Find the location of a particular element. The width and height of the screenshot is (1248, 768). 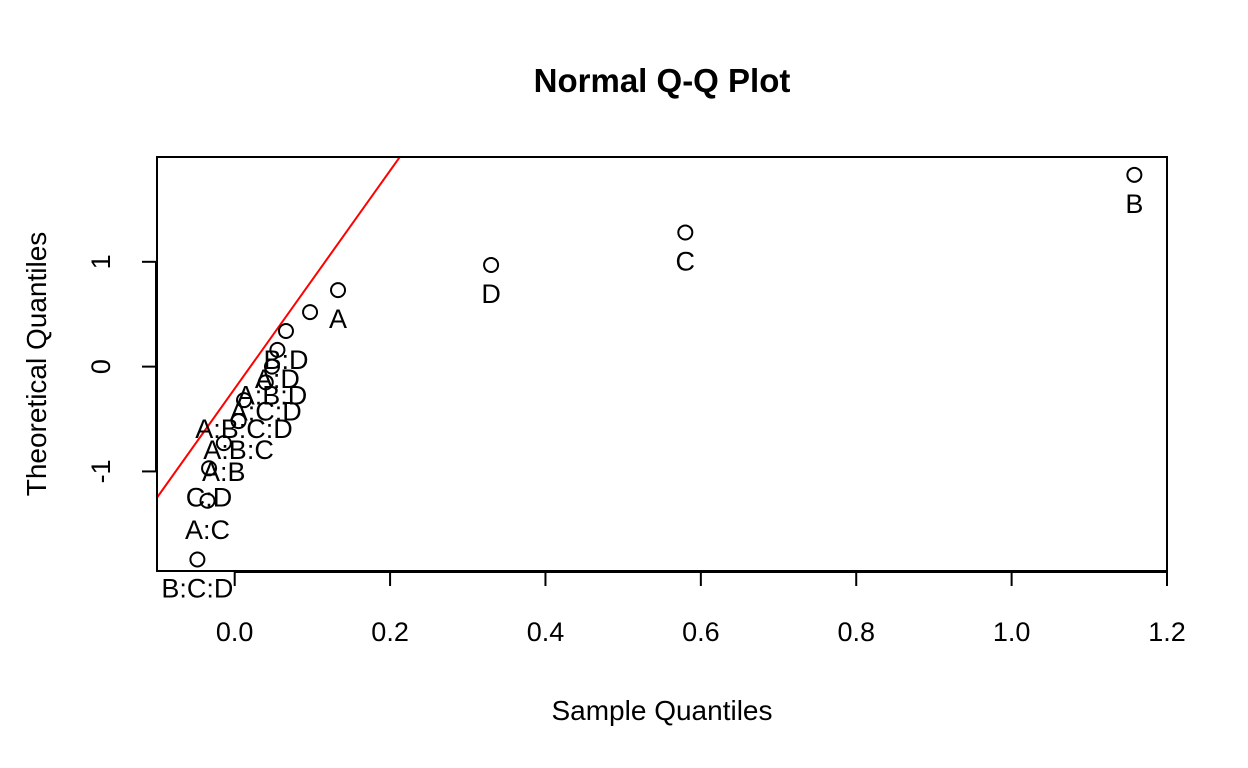

x-axis: 0.0 0.2 0.4 0.6 0.8 1.0 1.2 is located at coordinates (701, 609).